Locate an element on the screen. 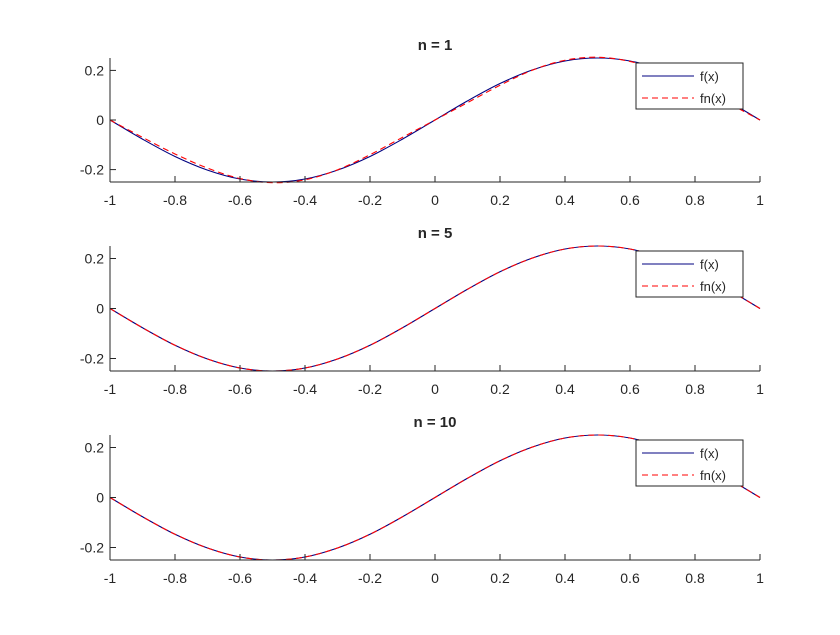 Image resolution: width=840 pixels, height=635 pixels. subplot-title: n = 5 is located at coordinates (435, 233).